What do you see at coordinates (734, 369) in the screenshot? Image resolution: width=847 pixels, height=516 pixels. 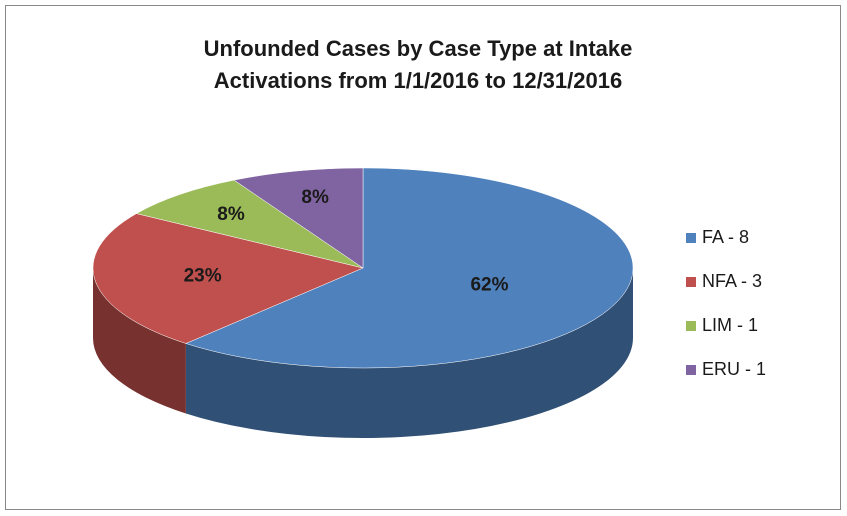 I see `legend-label: ERU - 1` at bounding box center [734, 369].